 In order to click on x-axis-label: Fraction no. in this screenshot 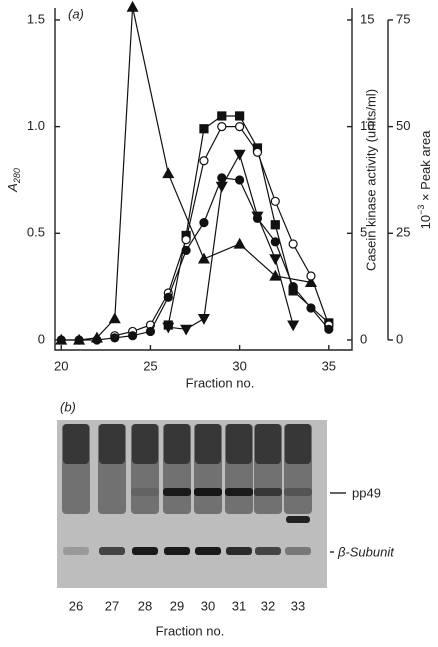, I will do `click(220, 382)`.